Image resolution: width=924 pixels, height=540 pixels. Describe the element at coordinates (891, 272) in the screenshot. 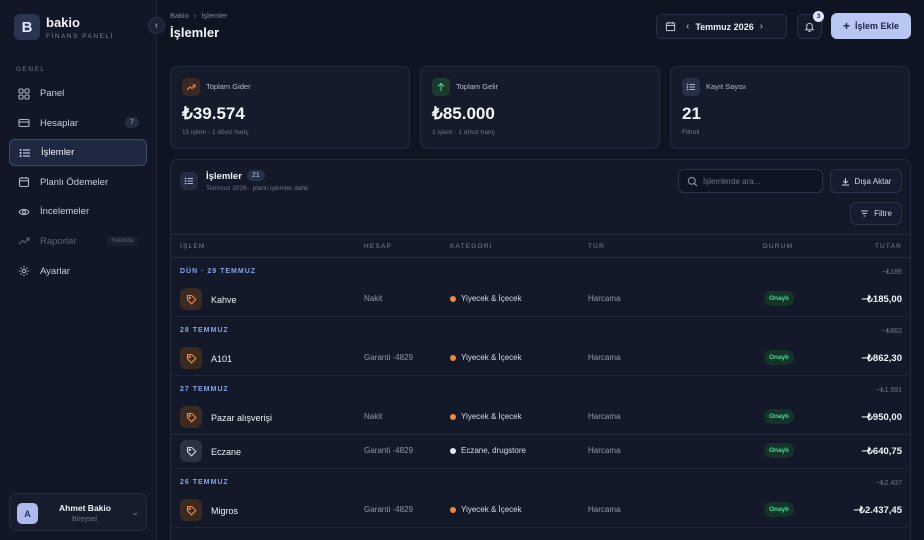

I see `group-total: −₺185` at that location.